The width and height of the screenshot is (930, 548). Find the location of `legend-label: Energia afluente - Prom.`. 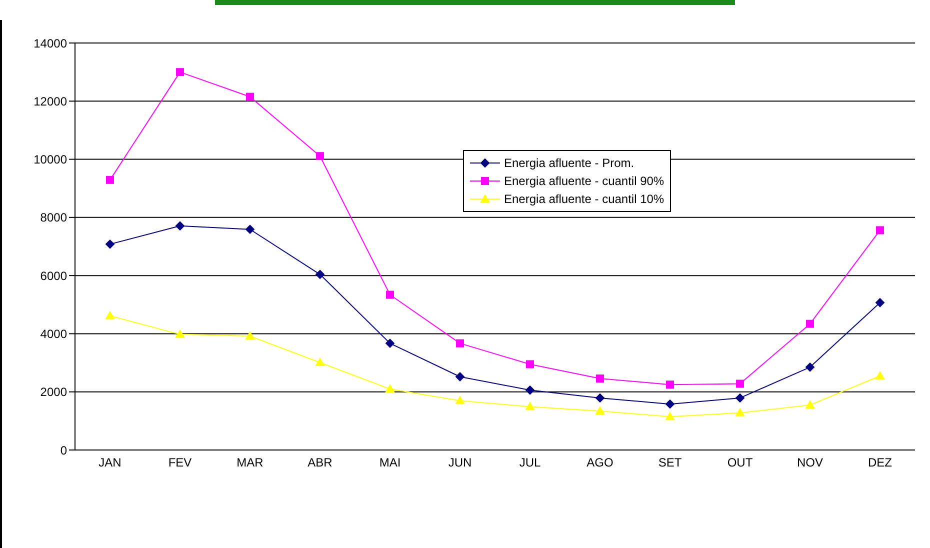

legend-label: Energia afluente - Prom. is located at coordinates (569, 163).